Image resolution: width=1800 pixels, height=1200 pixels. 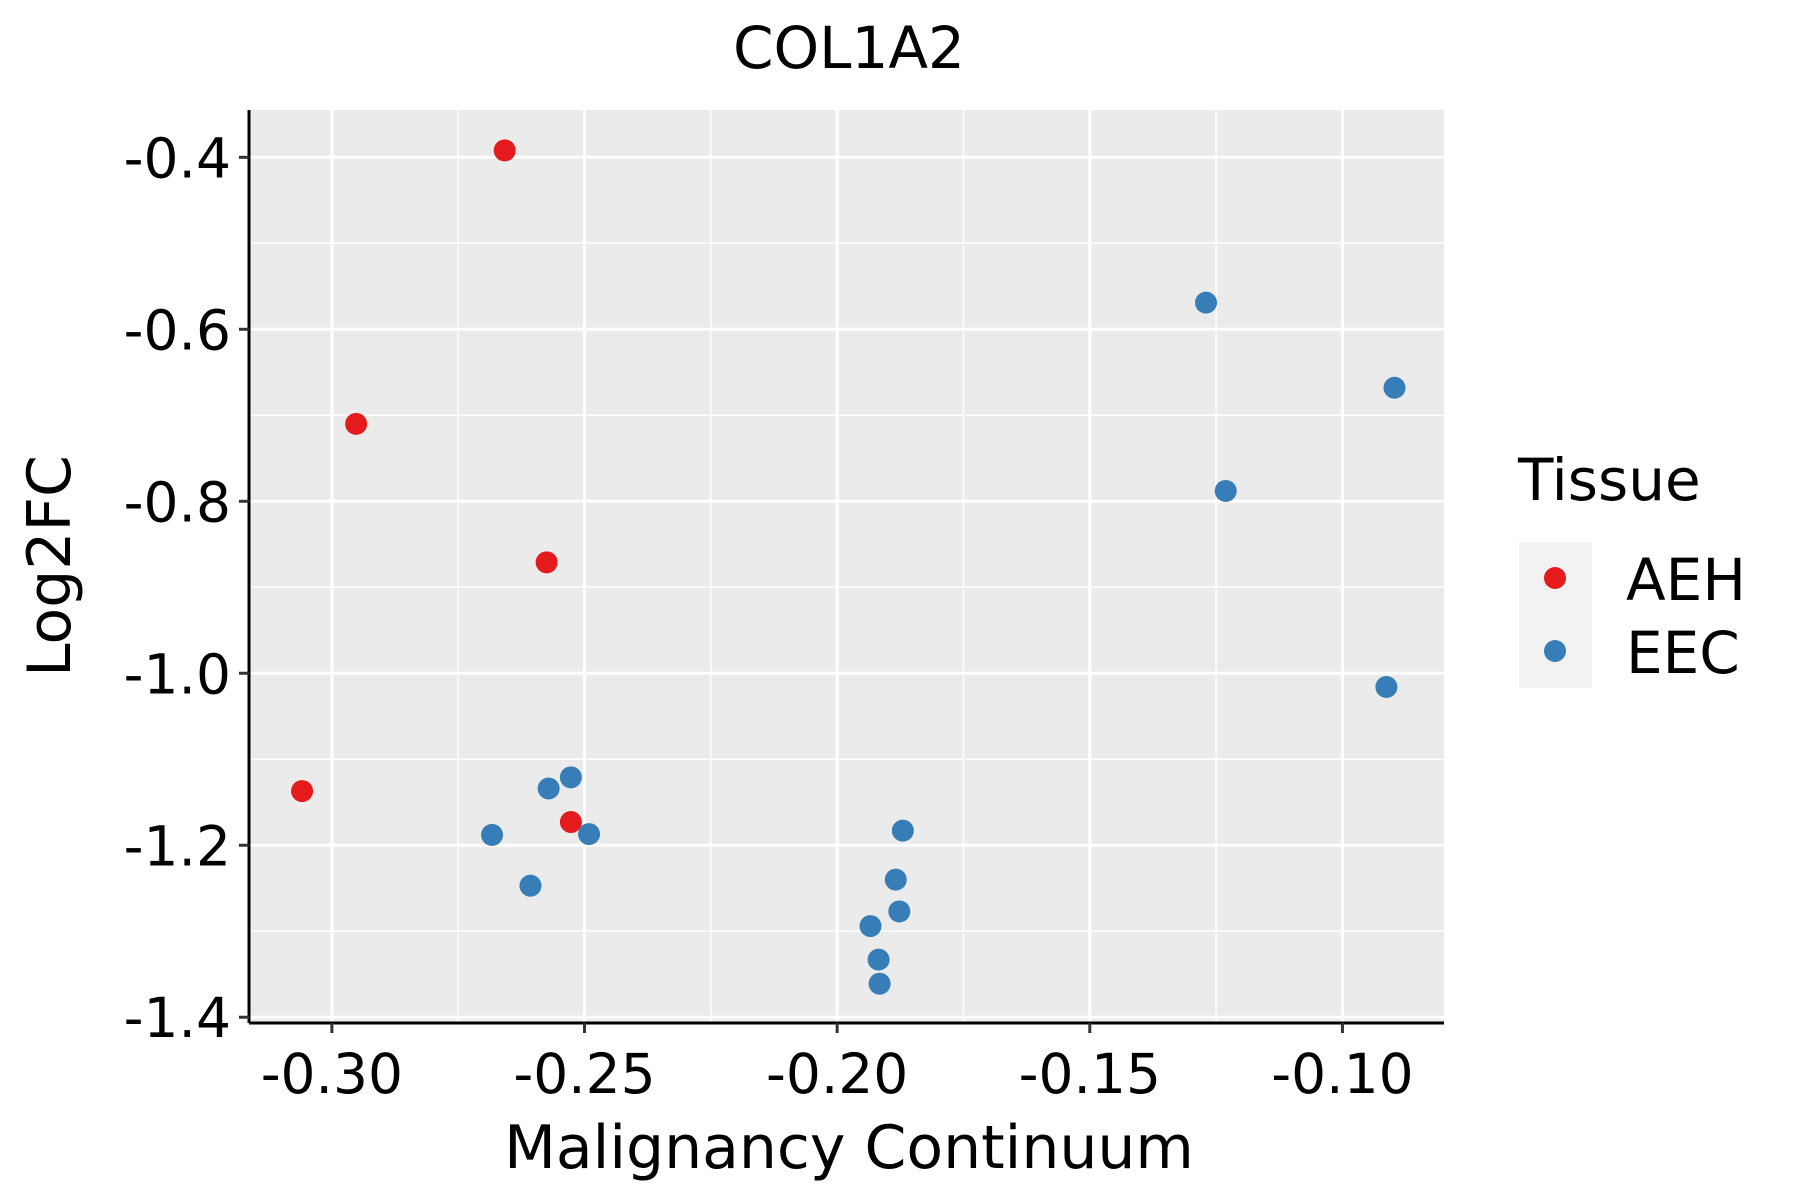 What do you see at coordinates (1555, 615) in the screenshot?
I see `legend-key-bg` at bounding box center [1555, 615].